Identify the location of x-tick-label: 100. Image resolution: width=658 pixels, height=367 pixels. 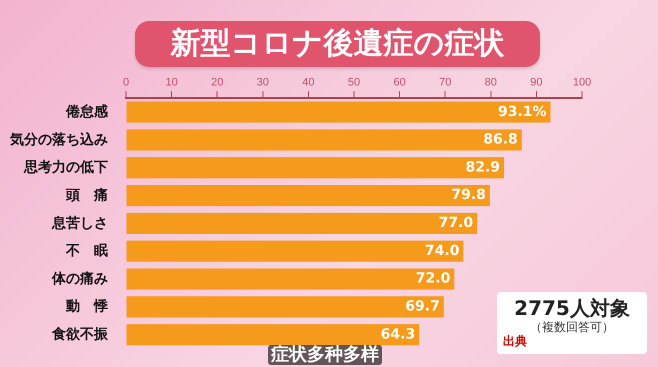
(582, 82).